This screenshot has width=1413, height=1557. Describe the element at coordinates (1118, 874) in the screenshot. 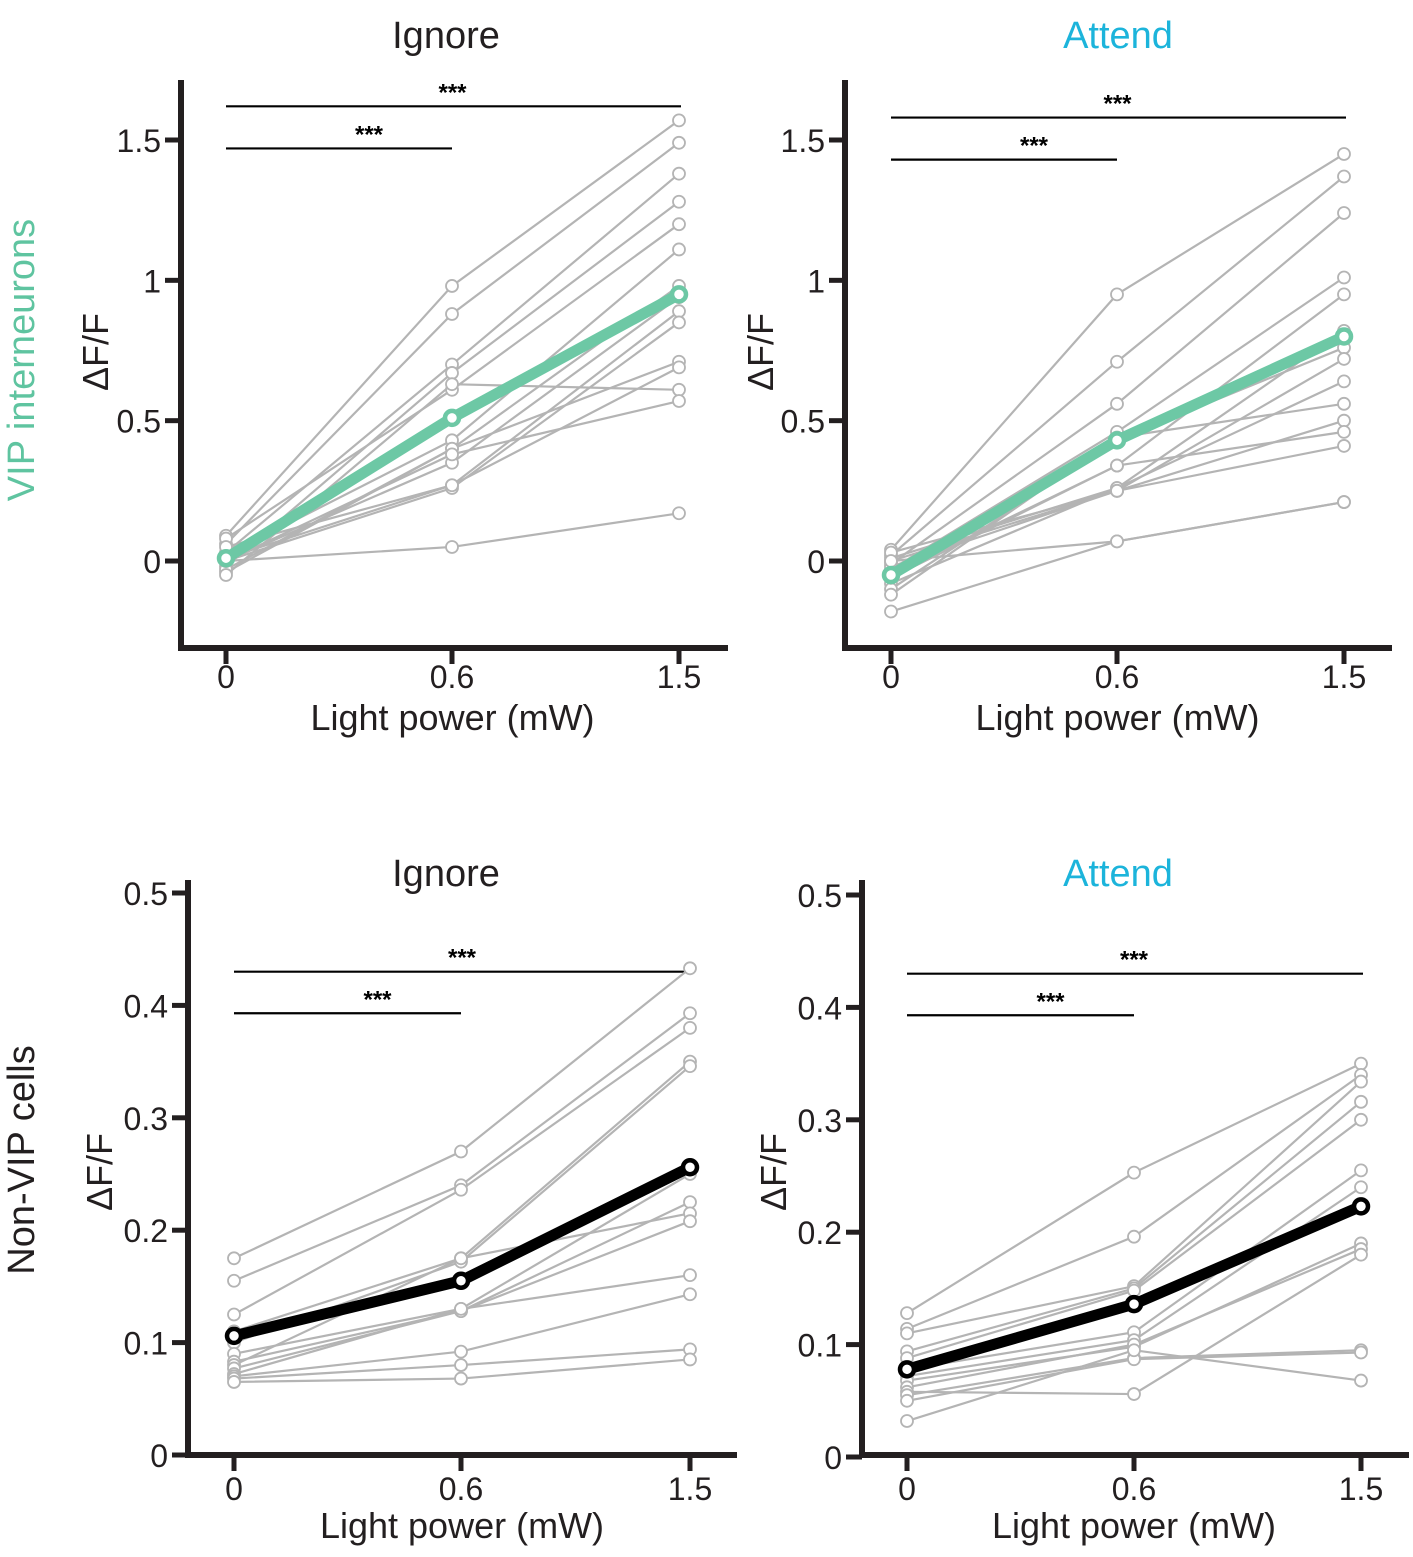

I see `chart-title: Attend` at that location.